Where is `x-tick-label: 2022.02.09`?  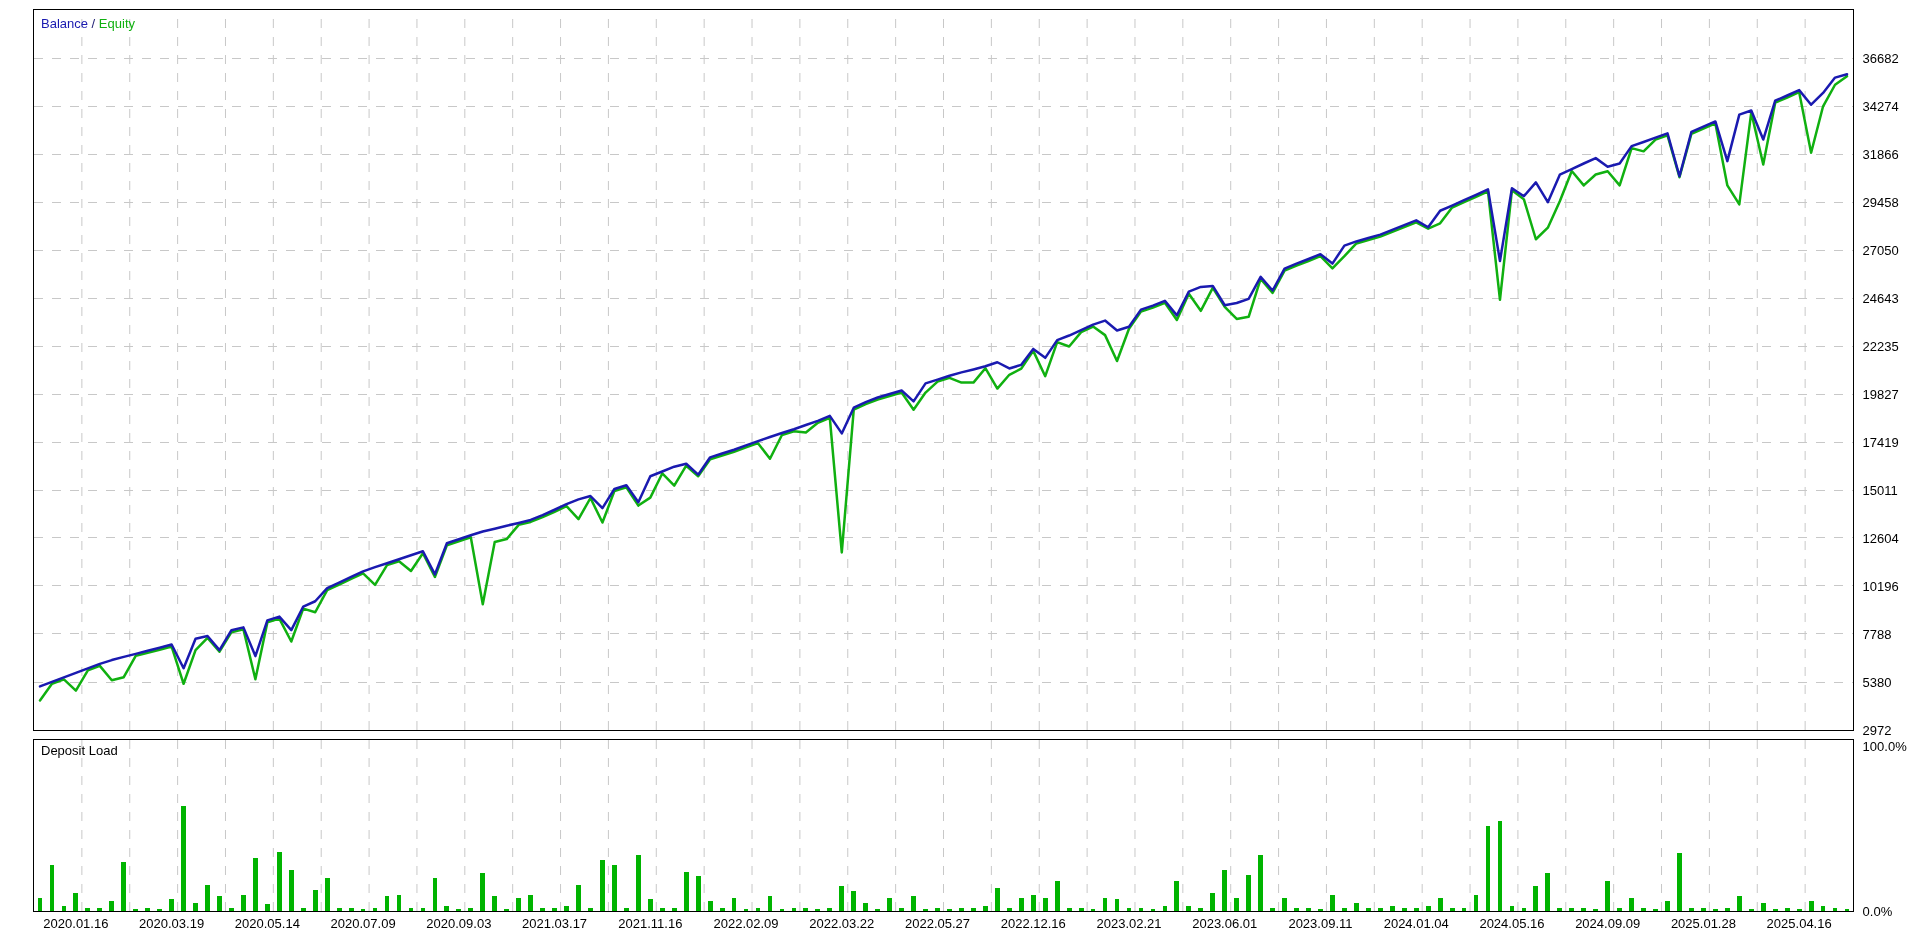 x-tick-label: 2022.02.09 is located at coordinates (746, 923).